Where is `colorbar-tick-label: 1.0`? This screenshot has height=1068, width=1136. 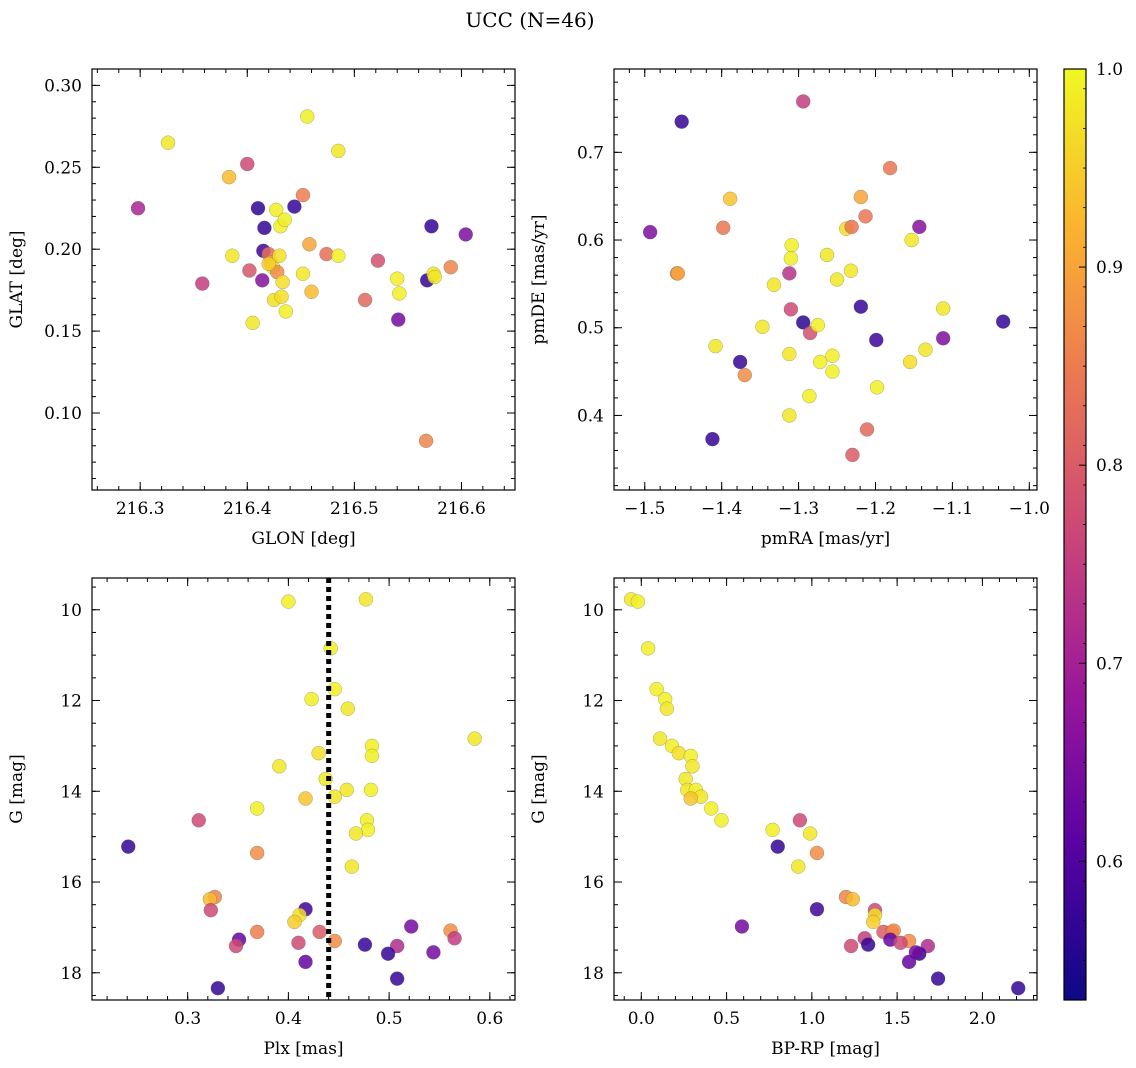 colorbar-tick-label: 1.0 is located at coordinates (1109, 70).